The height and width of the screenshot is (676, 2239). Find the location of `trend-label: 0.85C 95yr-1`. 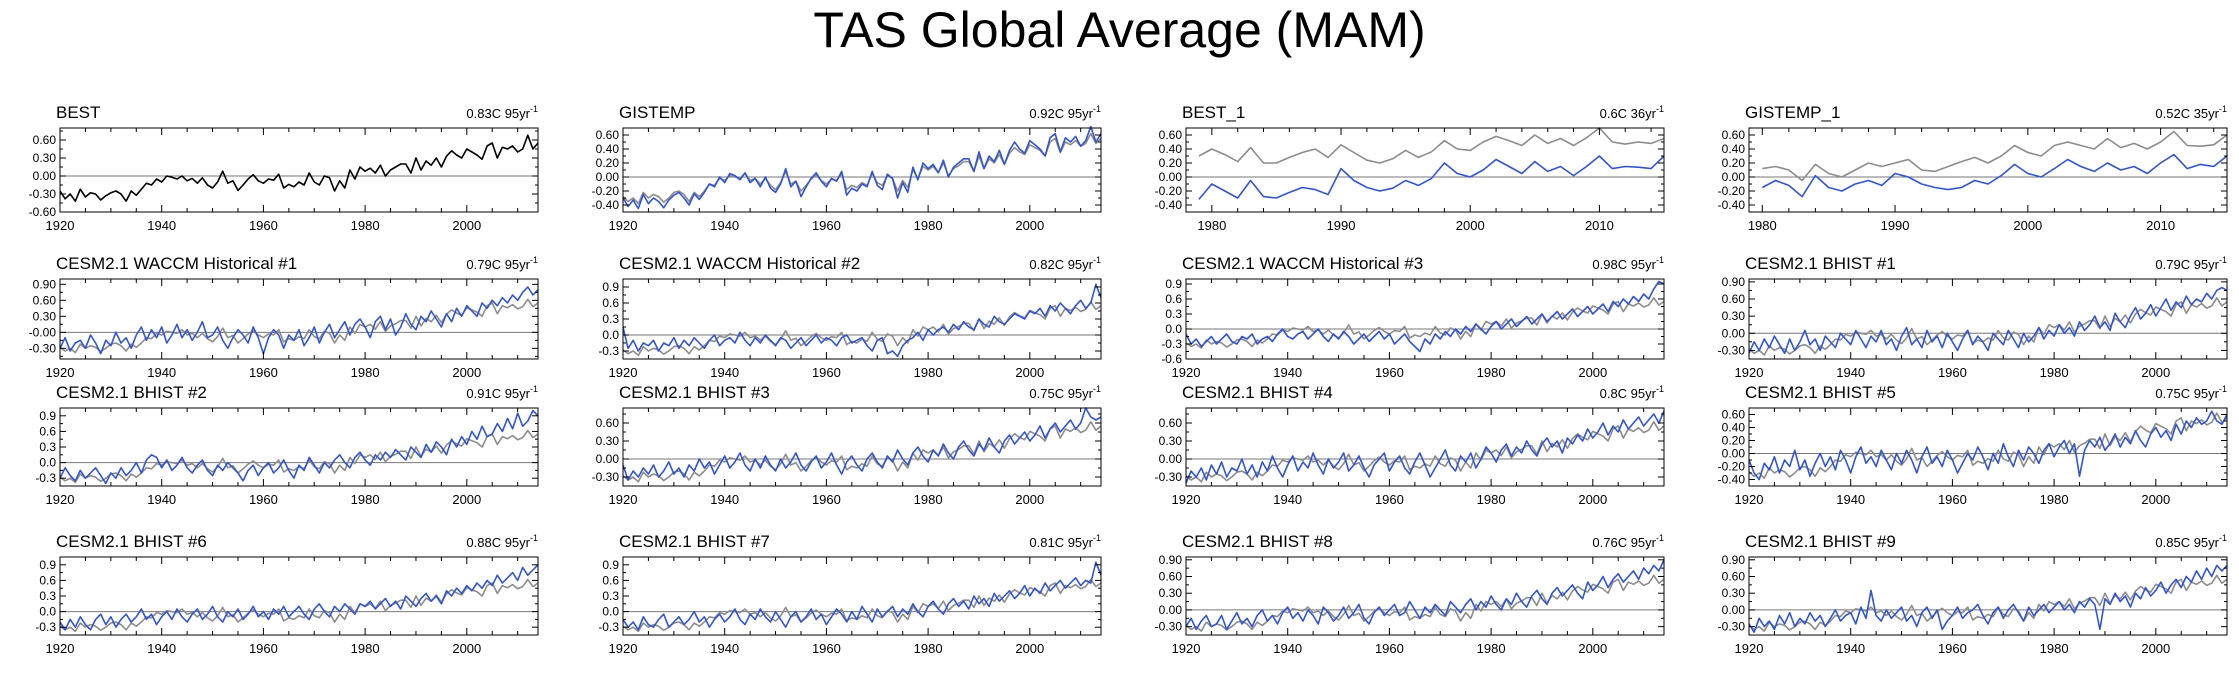

trend-label: 0.85C 95yr-1 is located at coordinates (2191, 541).